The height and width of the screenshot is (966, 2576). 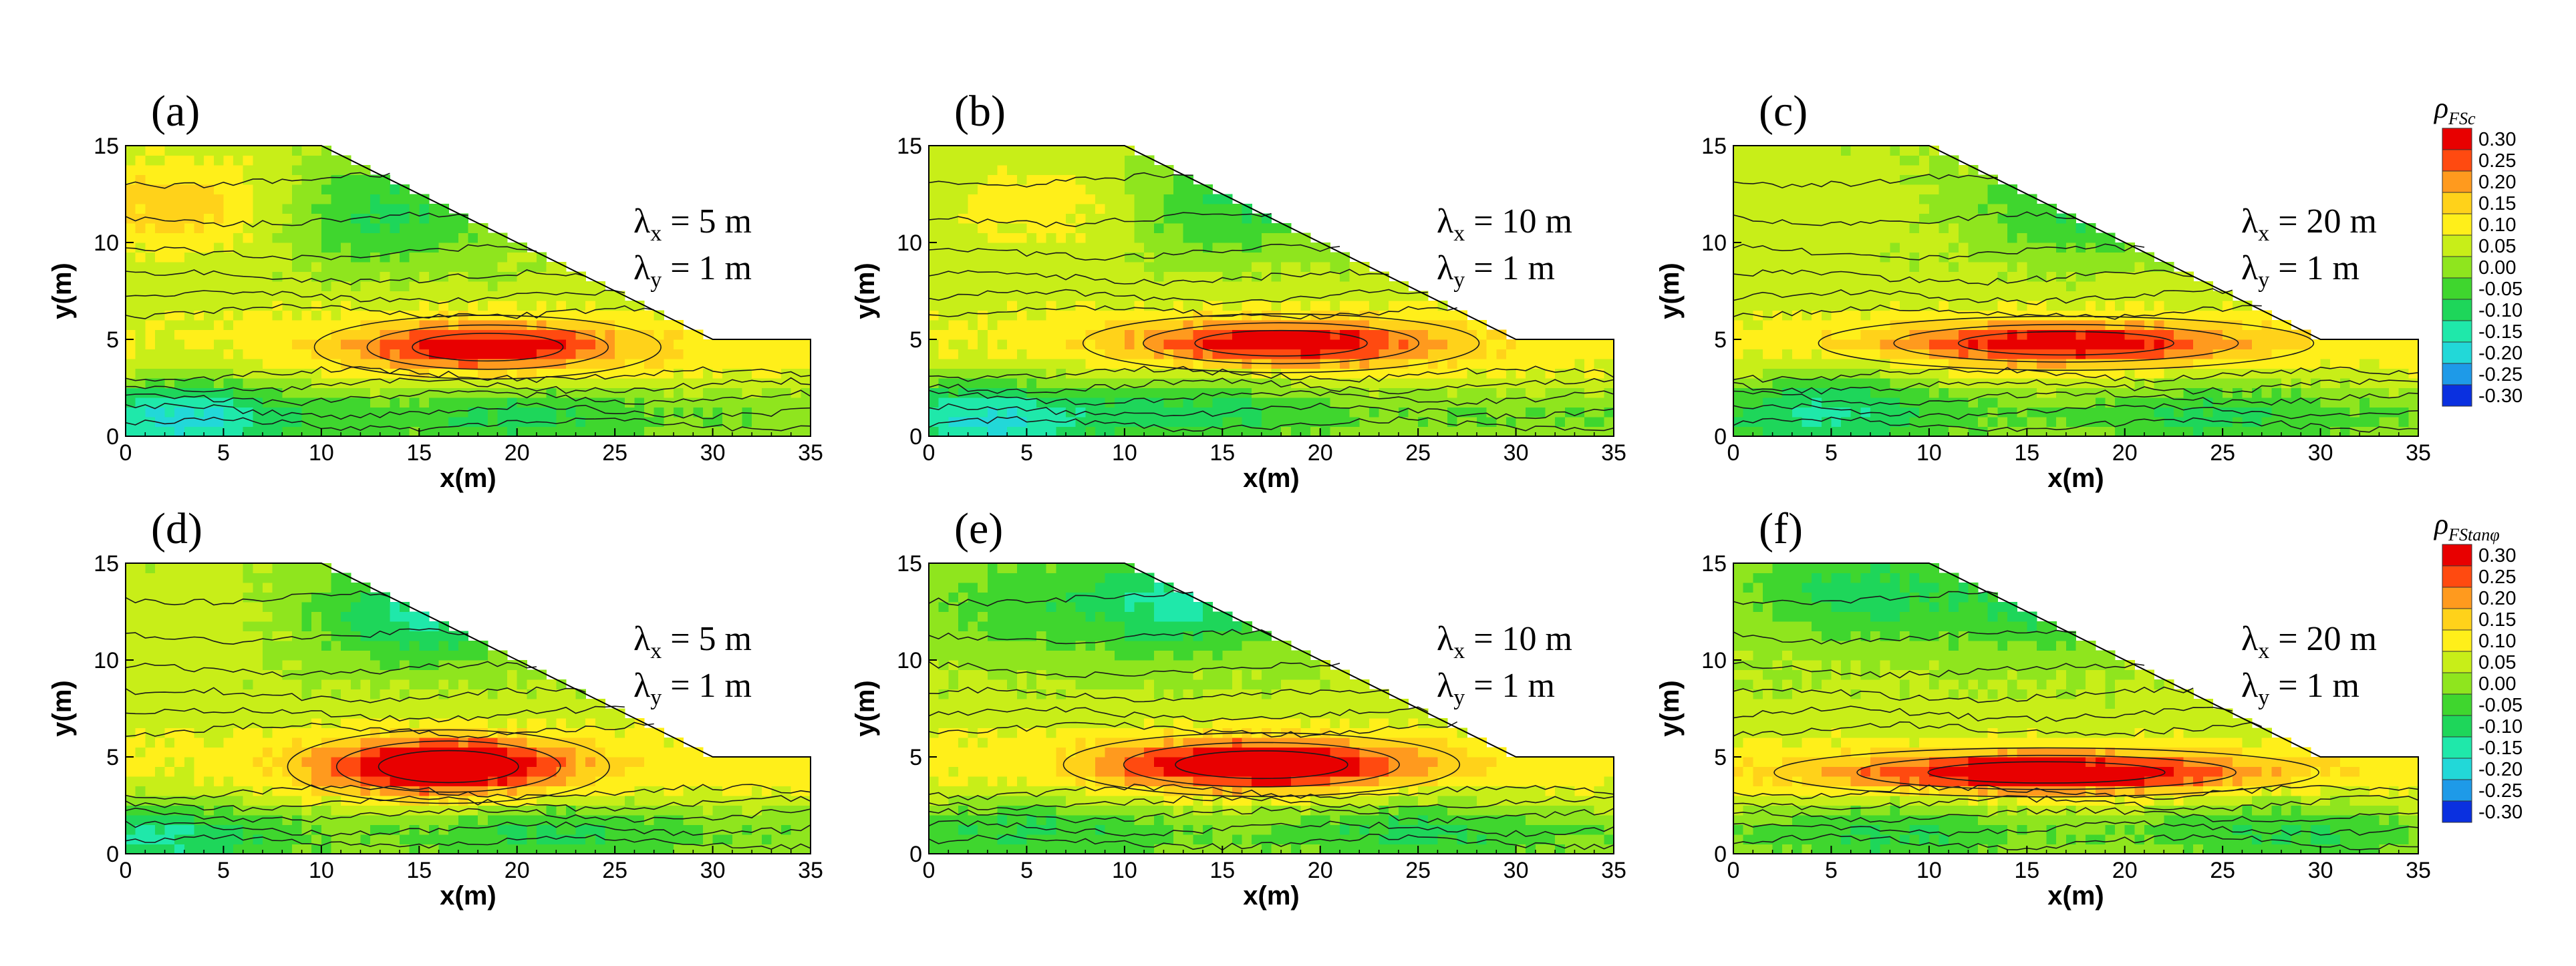 I want to click on lambda-x-annotation: λx = 5 m, so click(x=692, y=224).